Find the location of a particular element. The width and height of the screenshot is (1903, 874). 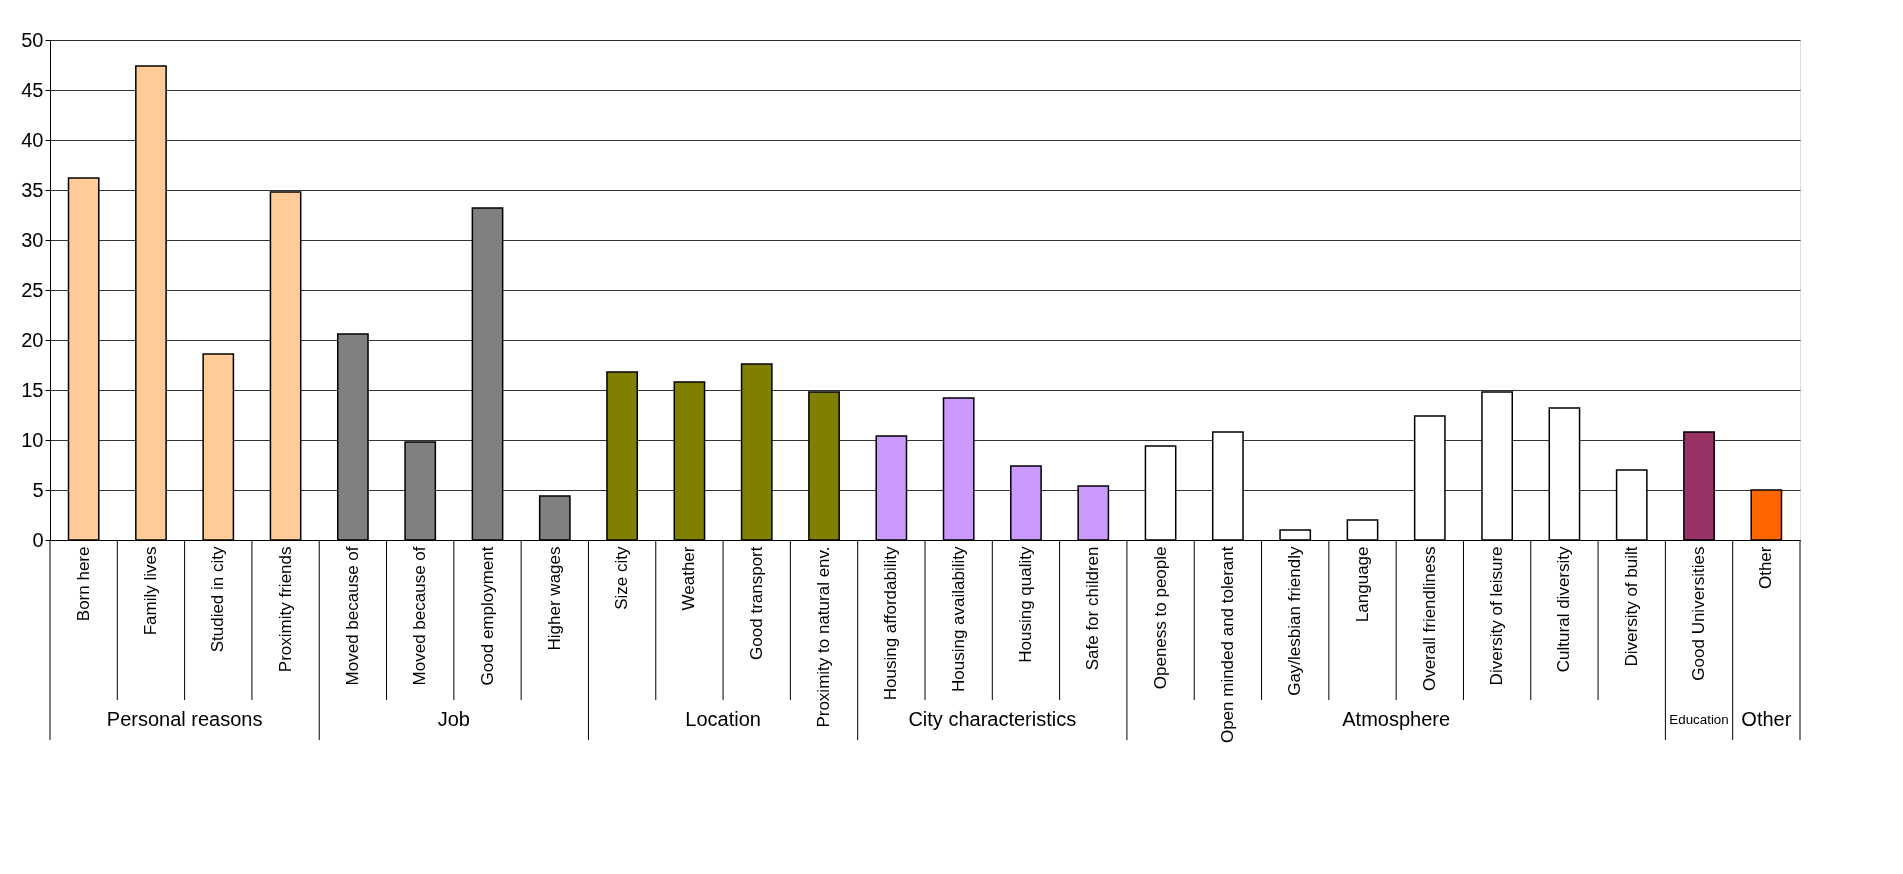

x-tick-label: Proximity to natural env. is located at coordinates (824, 637).